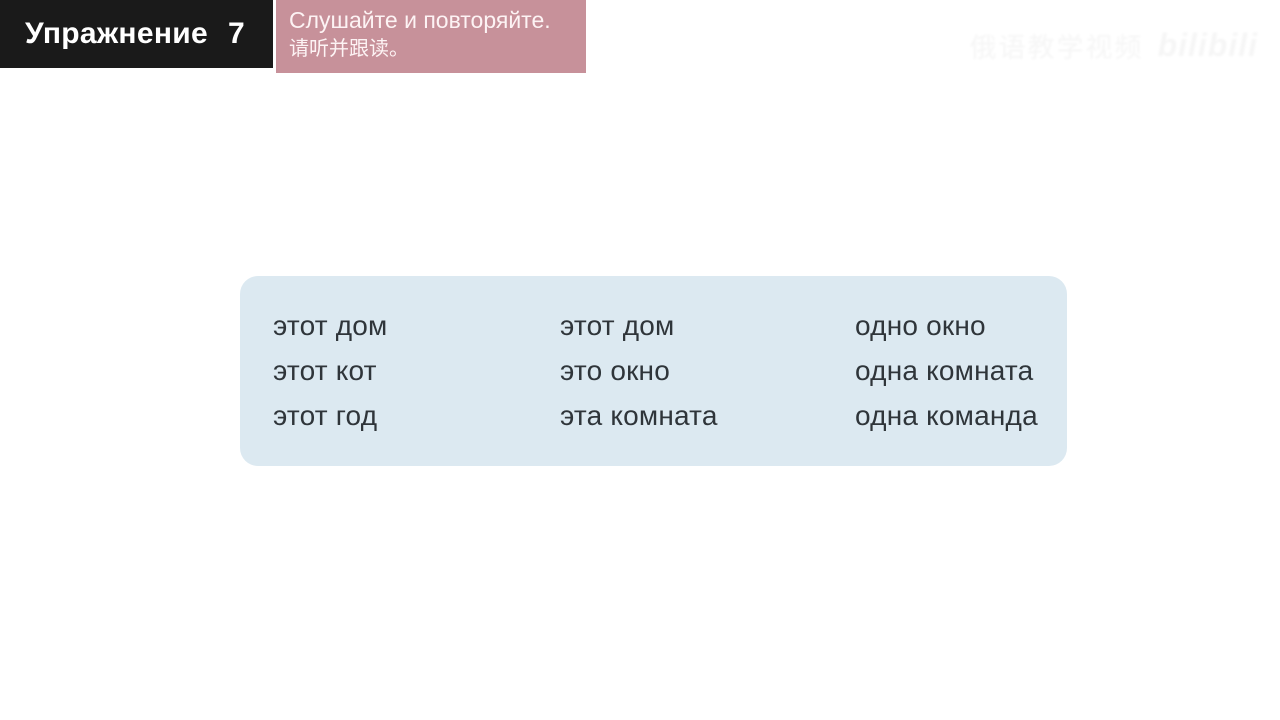 This screenshot has width=1280, height=720. Describe the element at coordinates (615, 370) in the screenshot. I see `vocab-item: это окно` at that location.